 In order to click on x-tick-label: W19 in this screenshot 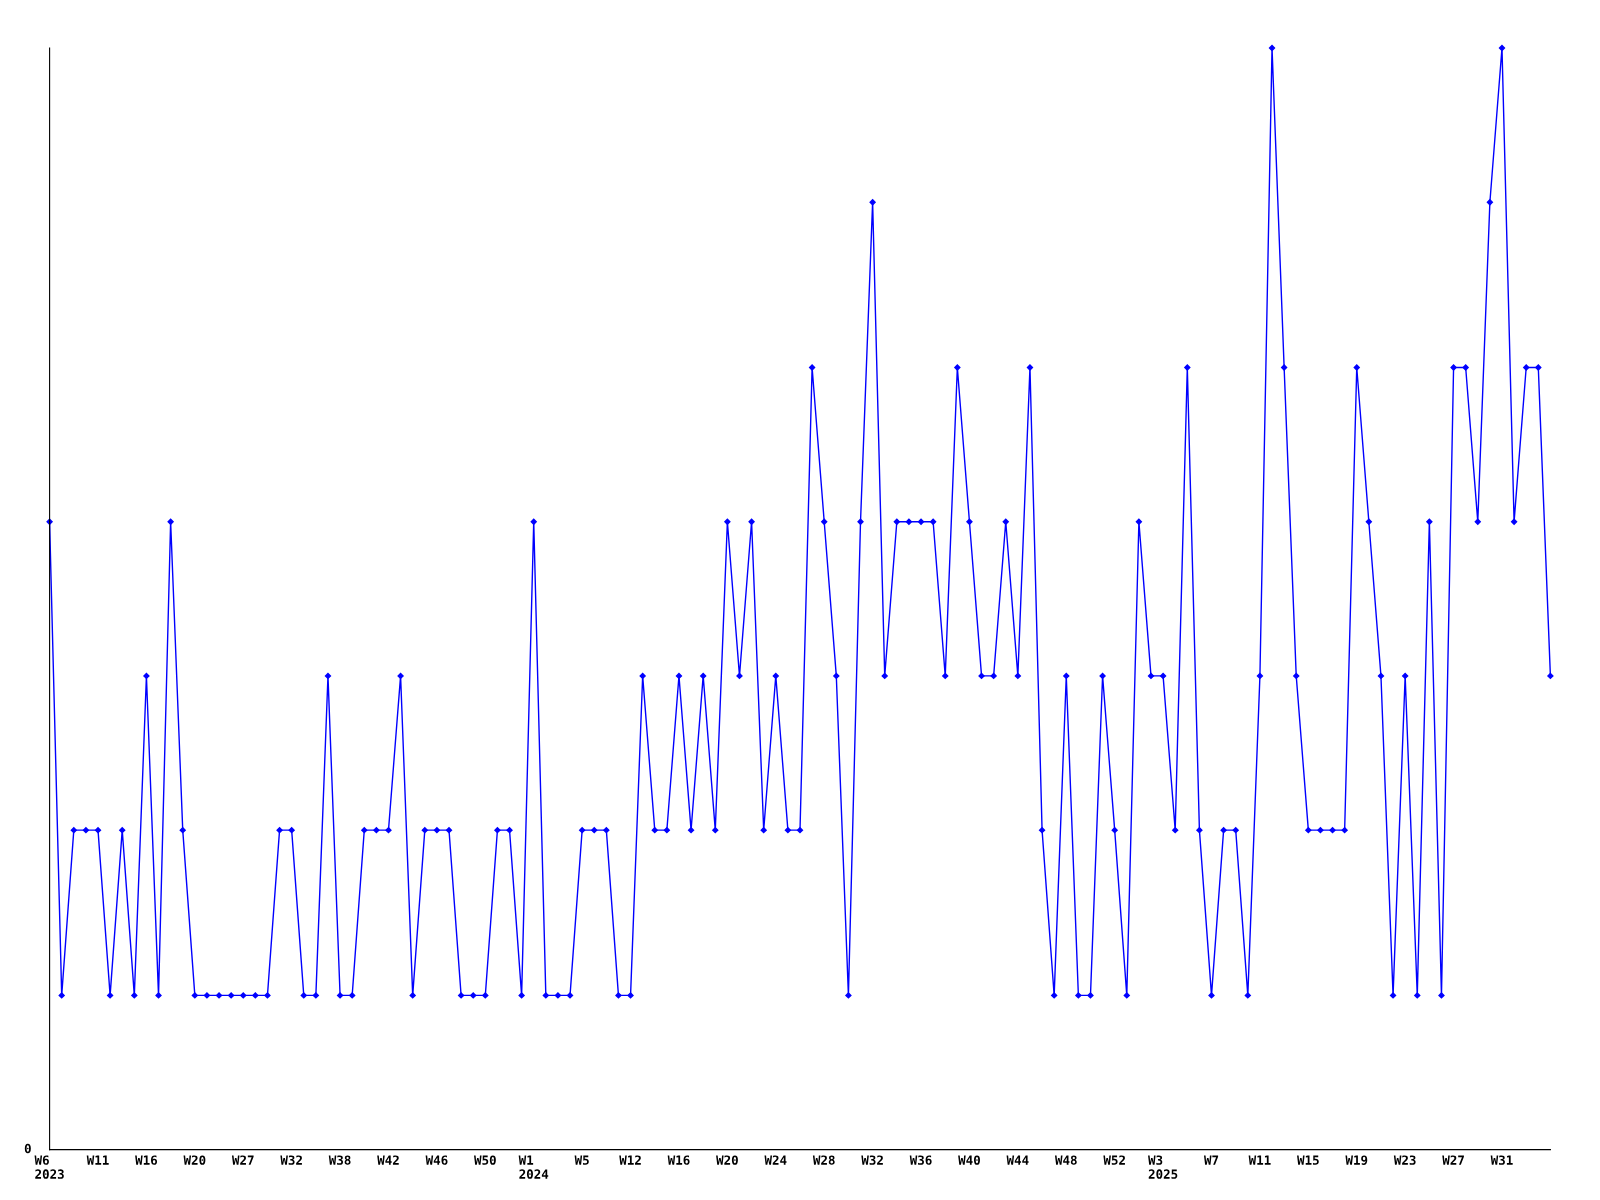, I will do `click(1356, 1160)`.